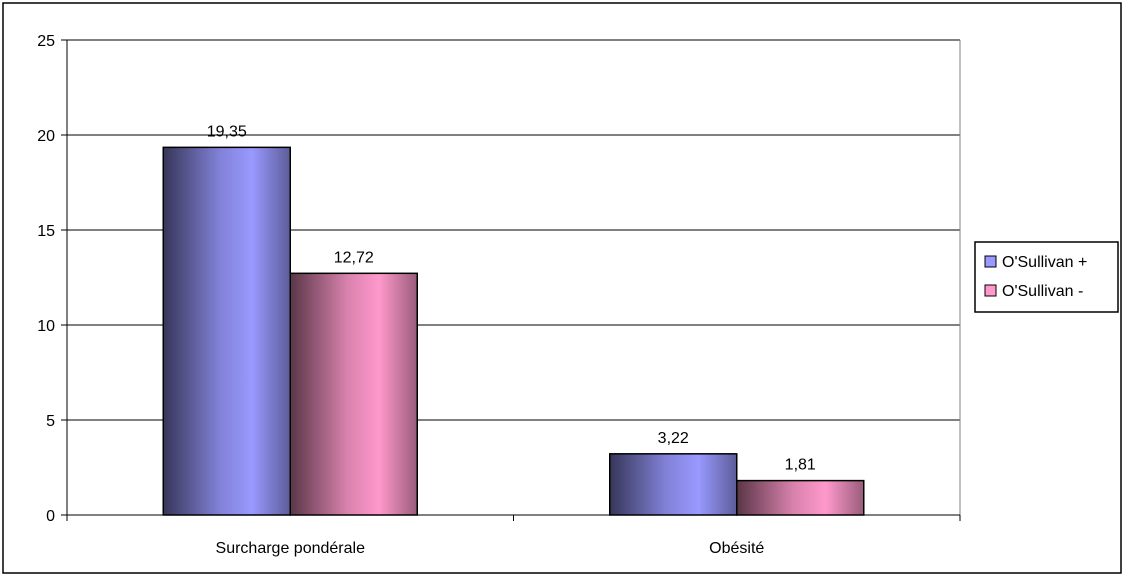 Image resolution: width=1124 pixels, height=581 pixels. What do you see at coordinates (50, 516) in the screenshot?
I see `y-tick-label: 0` at bounding box center [50, 516].